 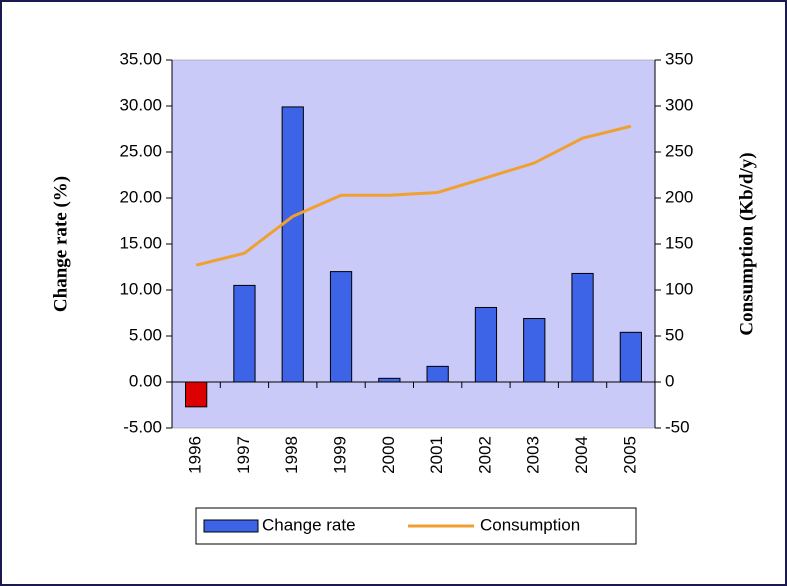 What do you see at coordinates (679, 104) in the screenshot?
I see `y2-tick-label: 300` at bounding box center [679, 104].